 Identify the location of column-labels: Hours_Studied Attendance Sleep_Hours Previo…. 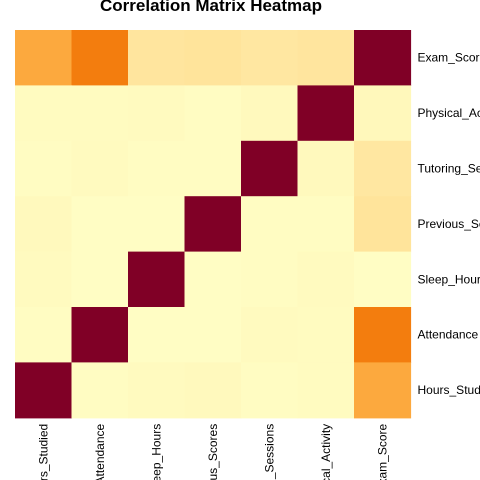
(212, 451).